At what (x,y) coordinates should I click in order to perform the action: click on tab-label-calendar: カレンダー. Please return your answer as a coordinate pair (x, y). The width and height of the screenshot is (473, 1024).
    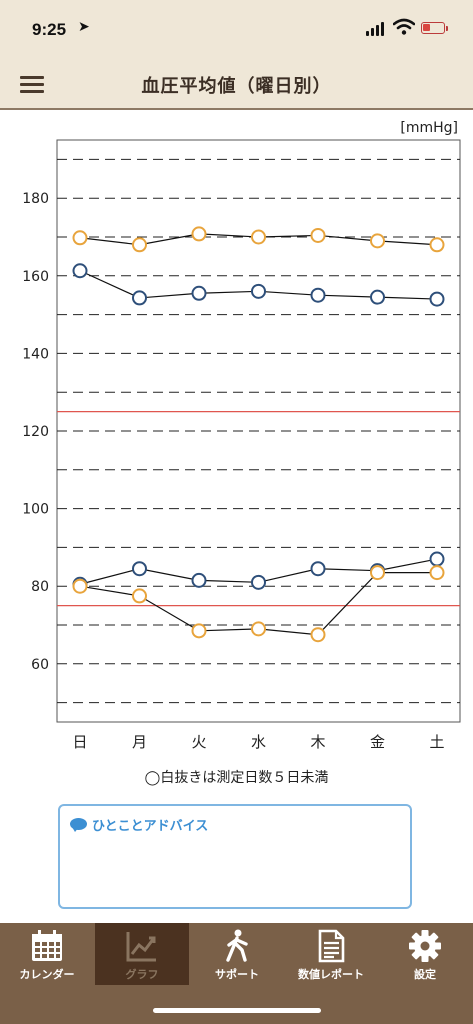
    Looking at the image, I should click on (47, 974).